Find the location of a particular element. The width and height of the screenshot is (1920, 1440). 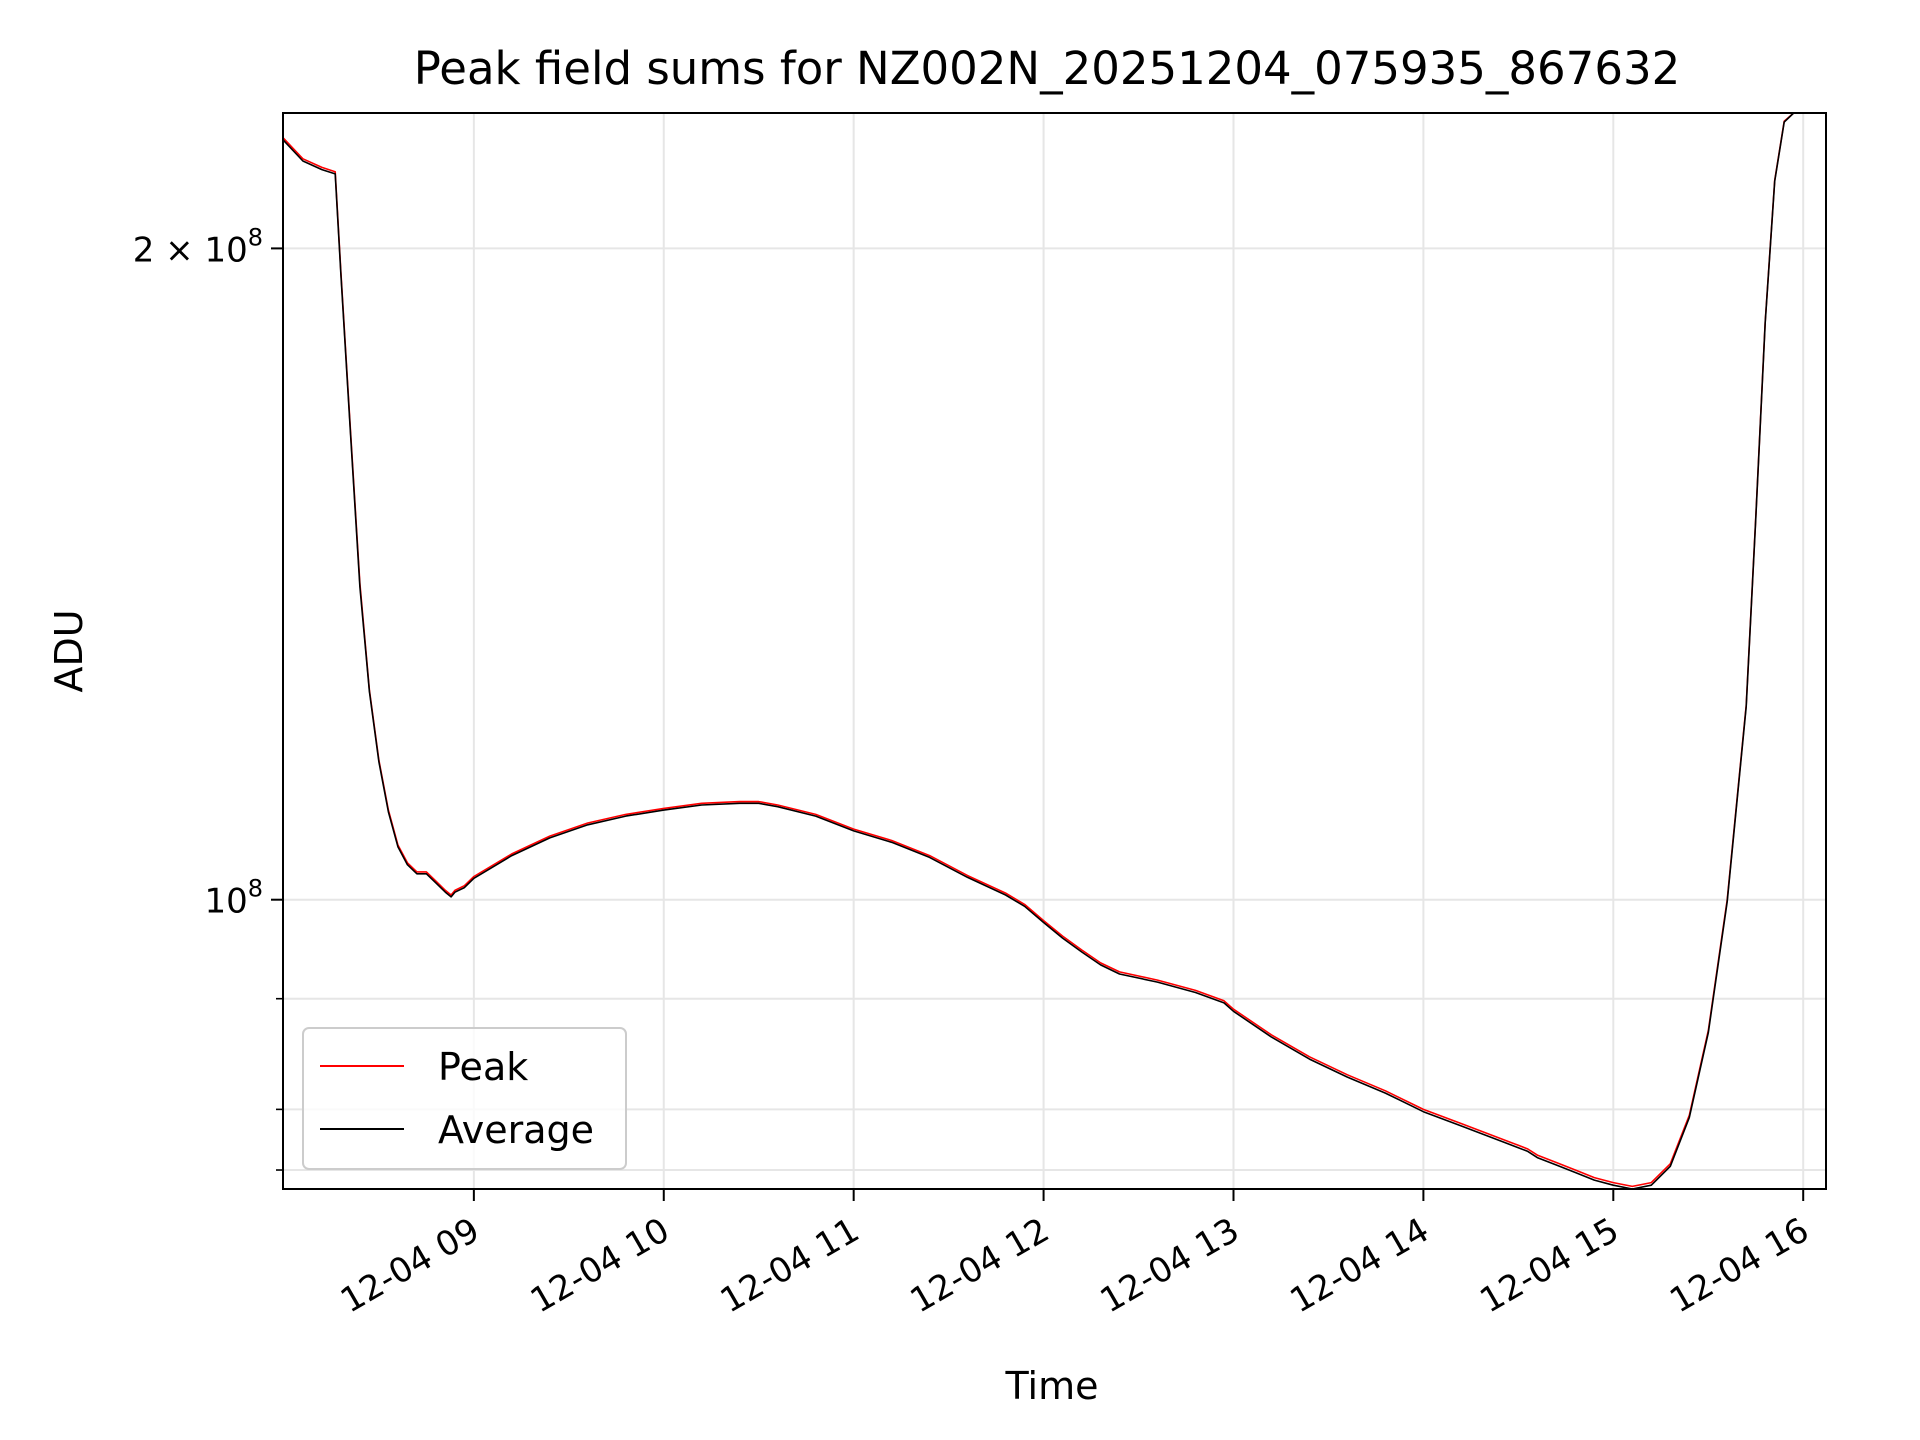

x-axis-label: Time is located at coordinates (1052, 1386).